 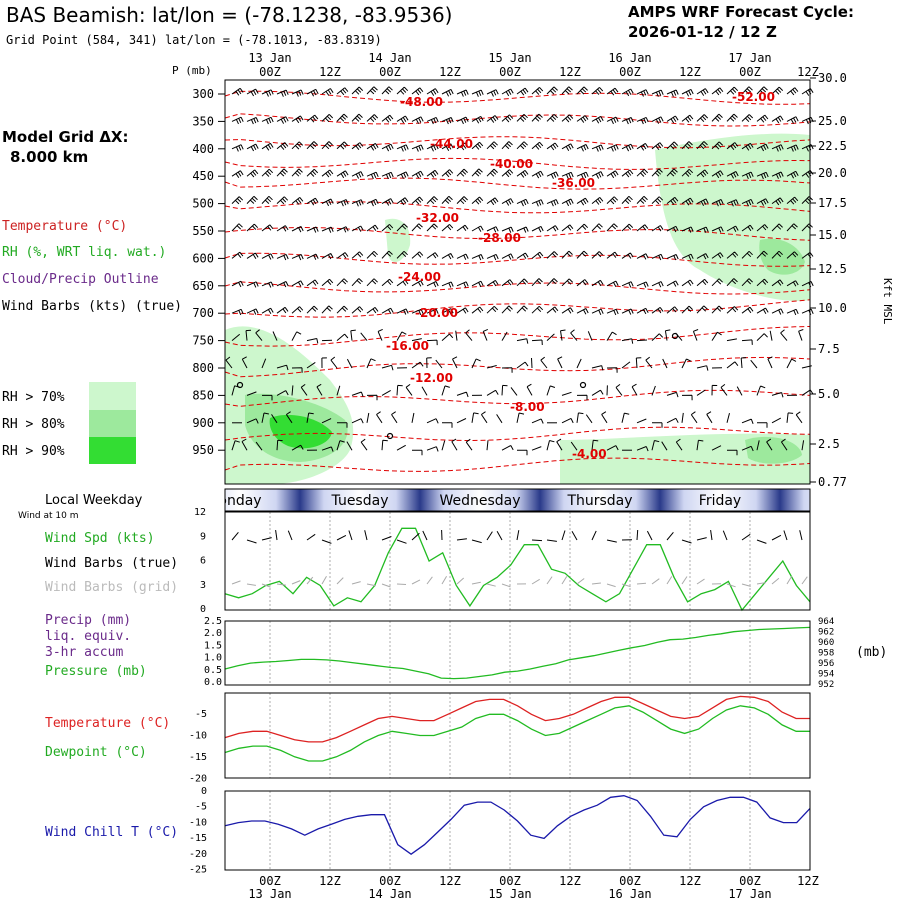 What do you see at coordinates (198, 779) in the screenshot?
I see `temperature-tick: -20` at bounding box center [198, 779].